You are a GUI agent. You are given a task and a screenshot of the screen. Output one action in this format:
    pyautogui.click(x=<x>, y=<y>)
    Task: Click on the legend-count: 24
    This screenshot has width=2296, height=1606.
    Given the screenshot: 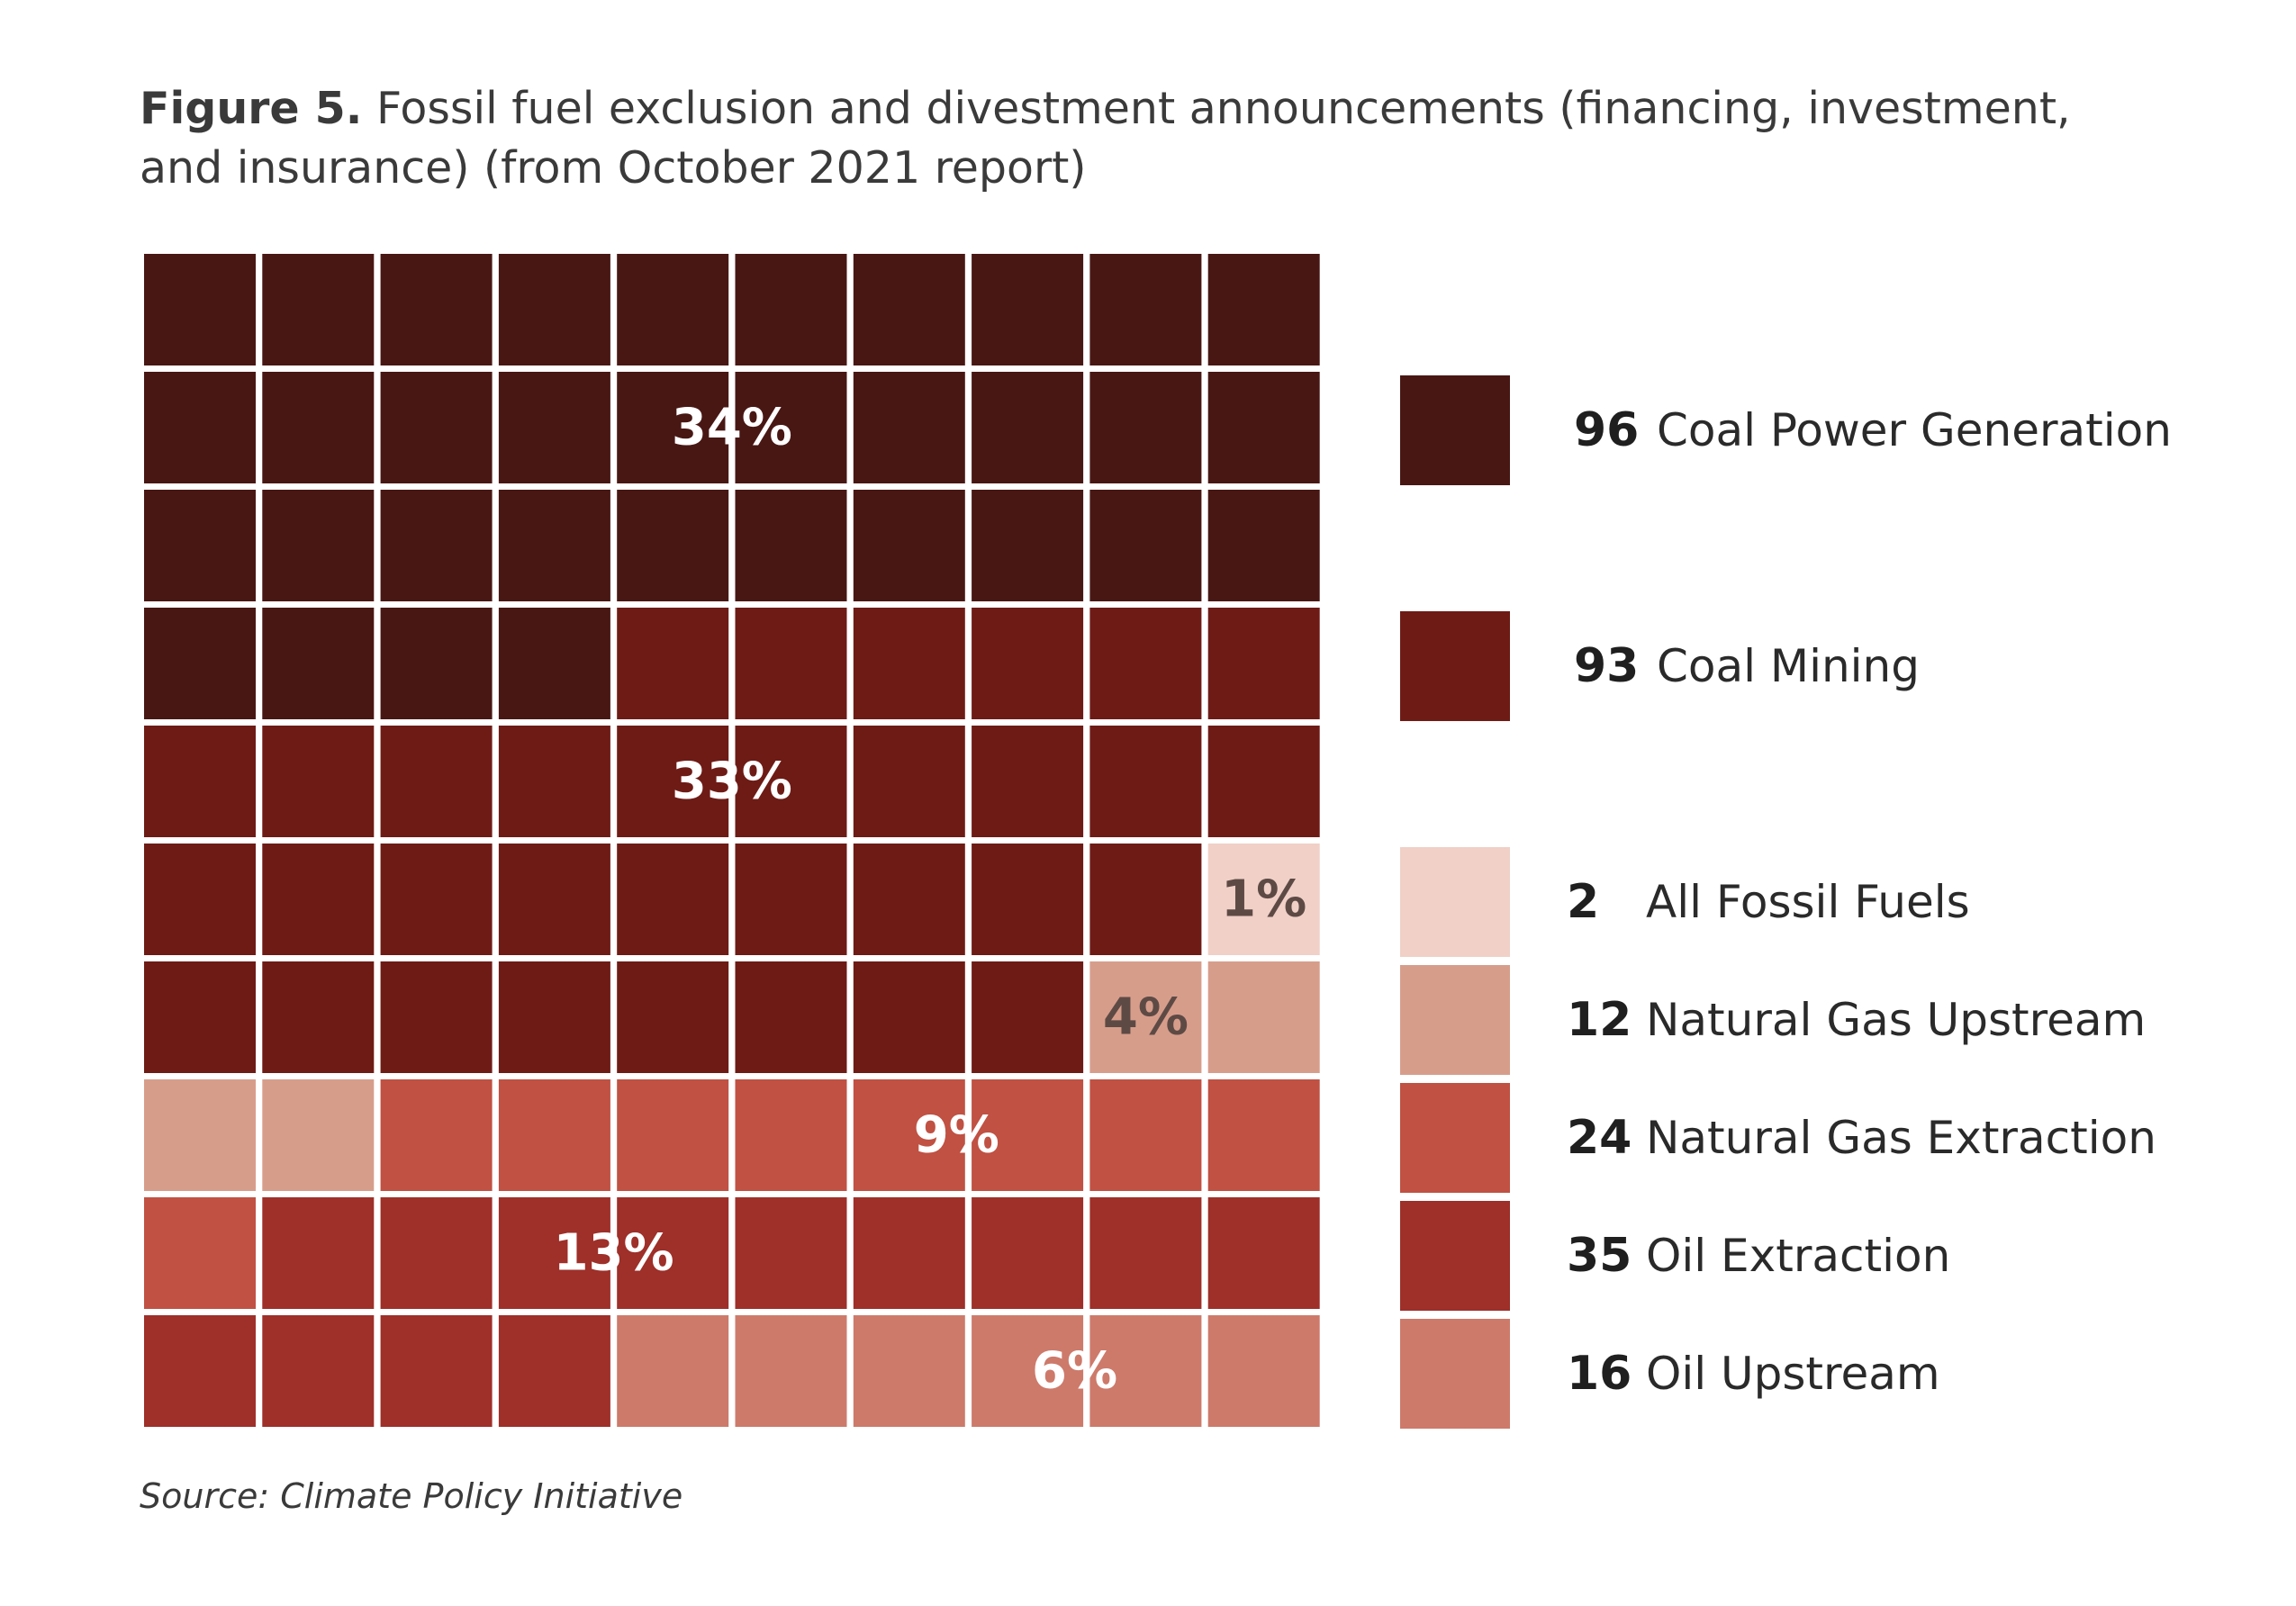 What is the action you would take?
    pyautogui.click(x=1600, y=1138)
    